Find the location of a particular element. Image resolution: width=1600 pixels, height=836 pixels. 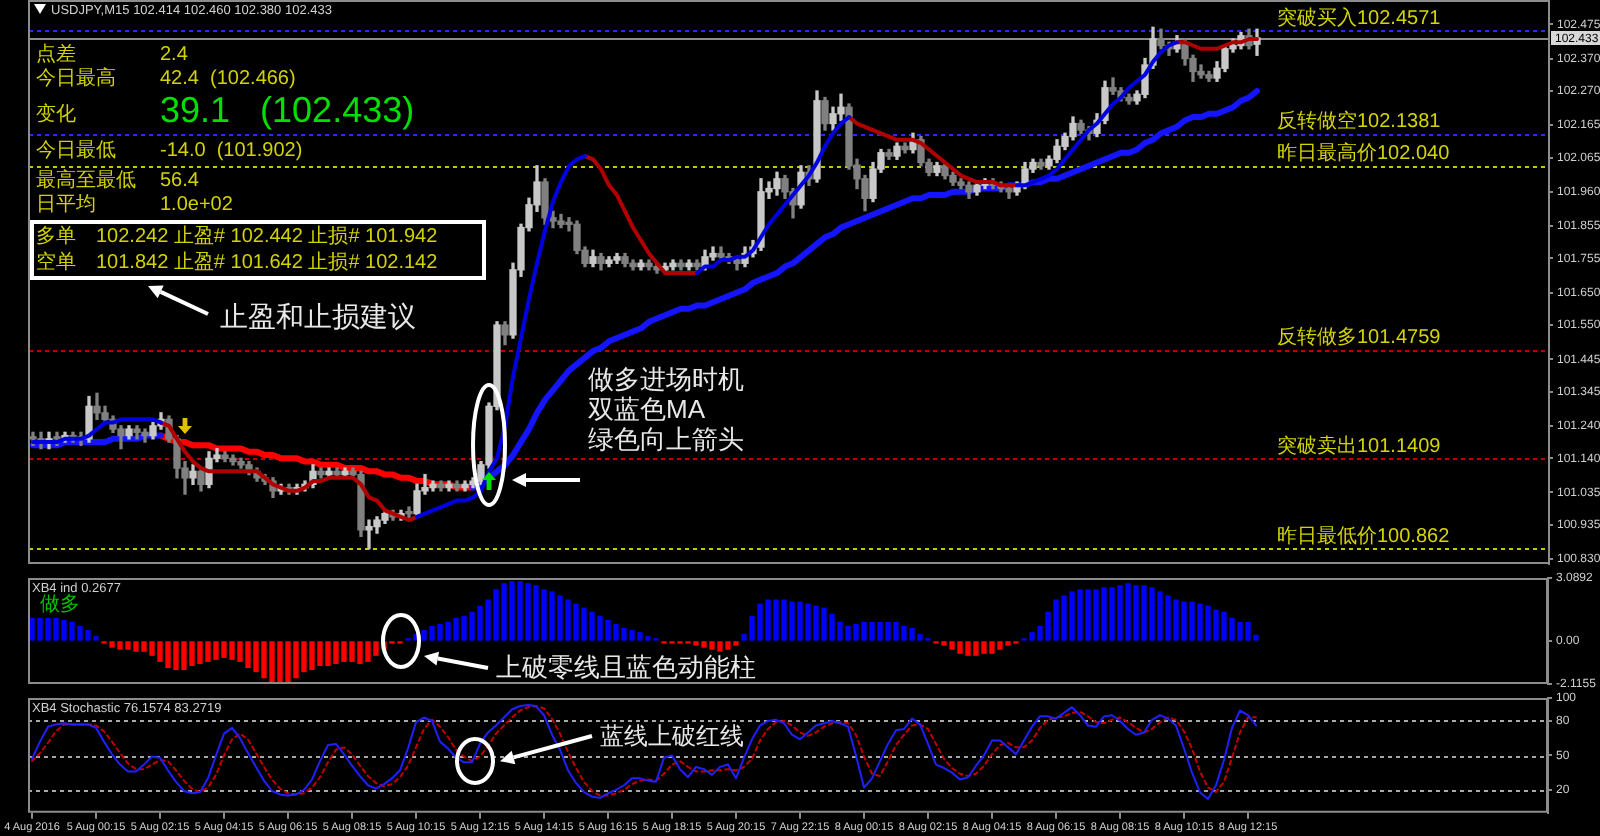

annotation: 日平均 is located at coordinates (66, 206).